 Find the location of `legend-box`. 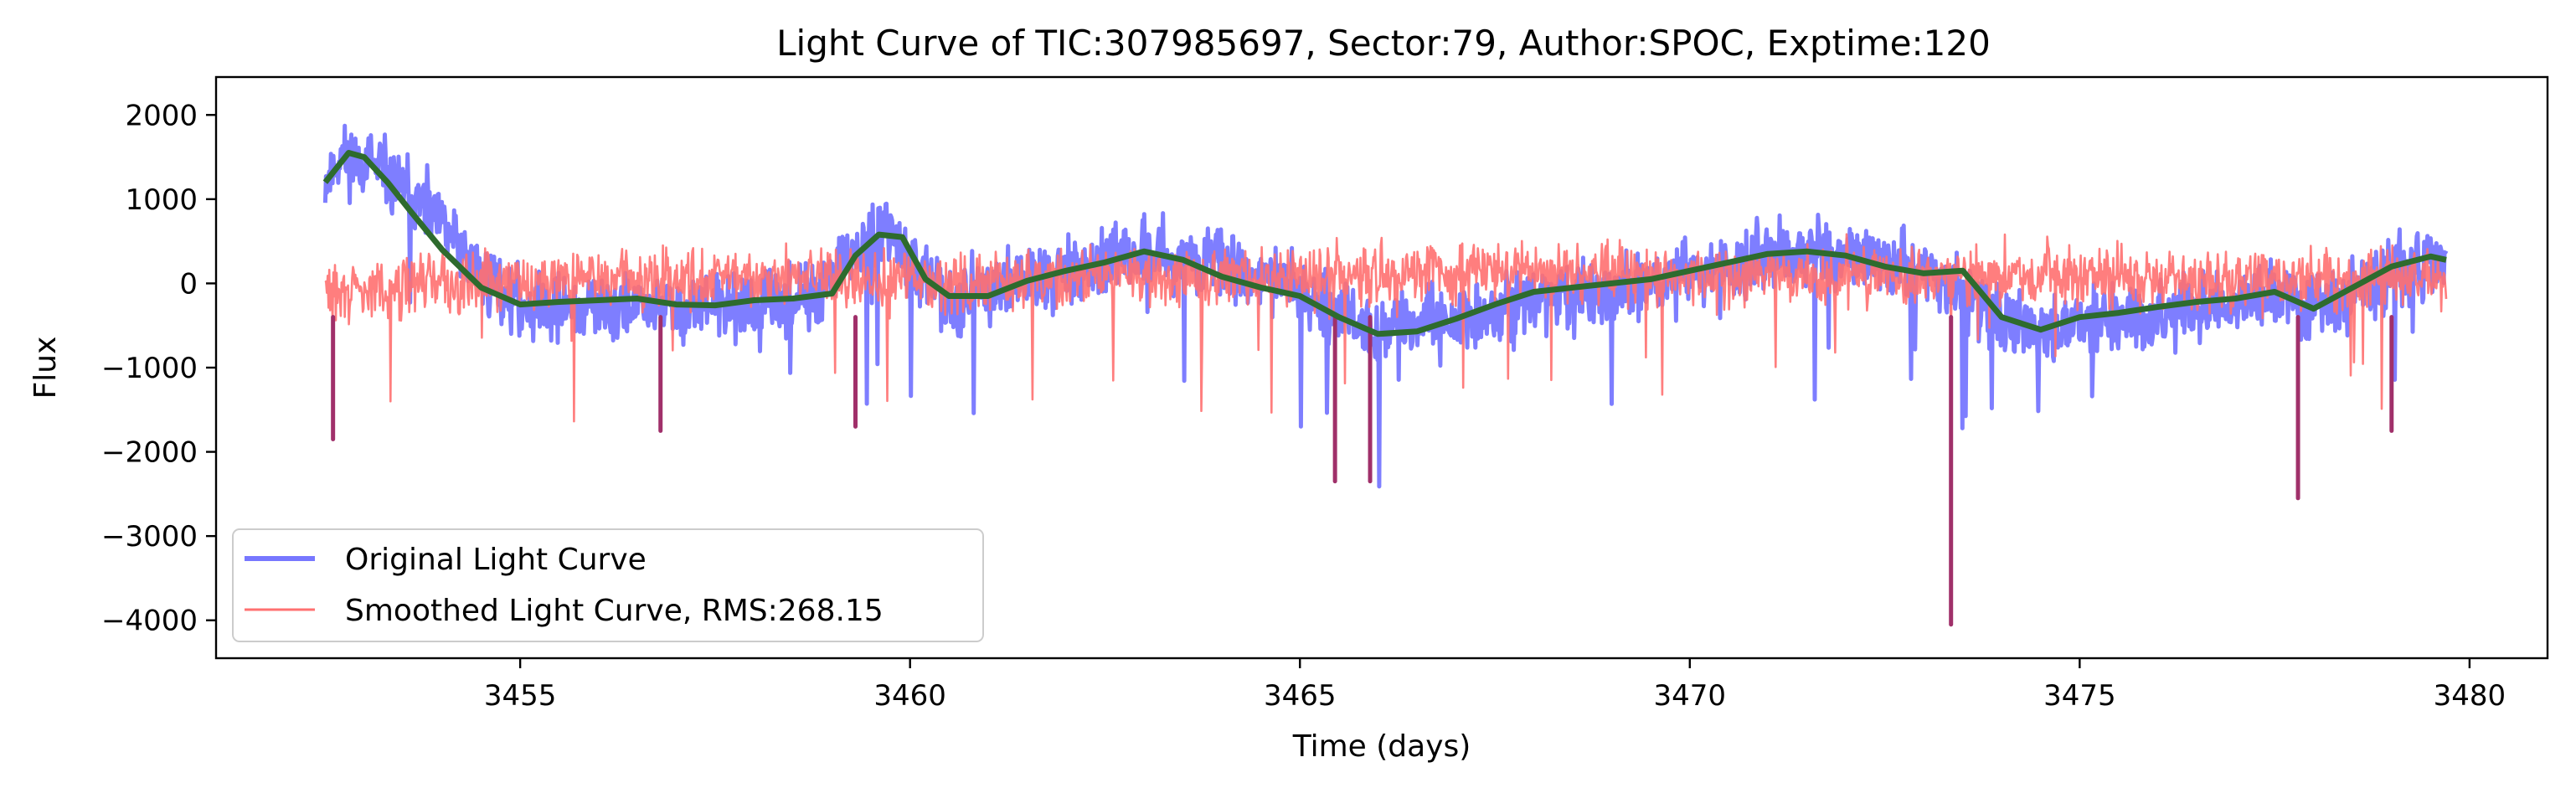

legend-box is located at coordinates (608, 585).